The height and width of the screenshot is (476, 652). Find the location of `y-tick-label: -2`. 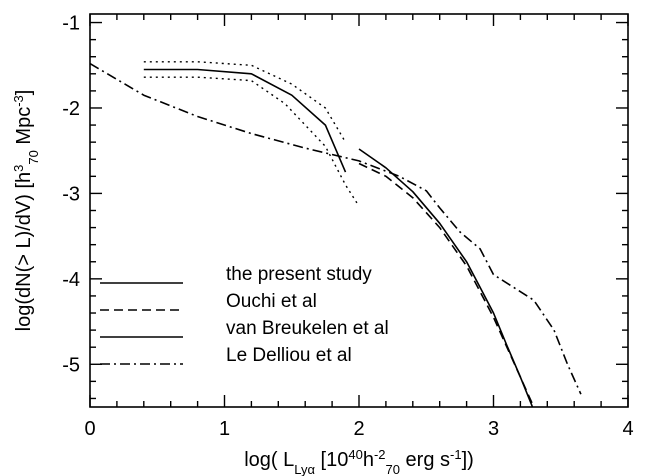

y-tick-label: -2 is located at coordinates (71, 109).